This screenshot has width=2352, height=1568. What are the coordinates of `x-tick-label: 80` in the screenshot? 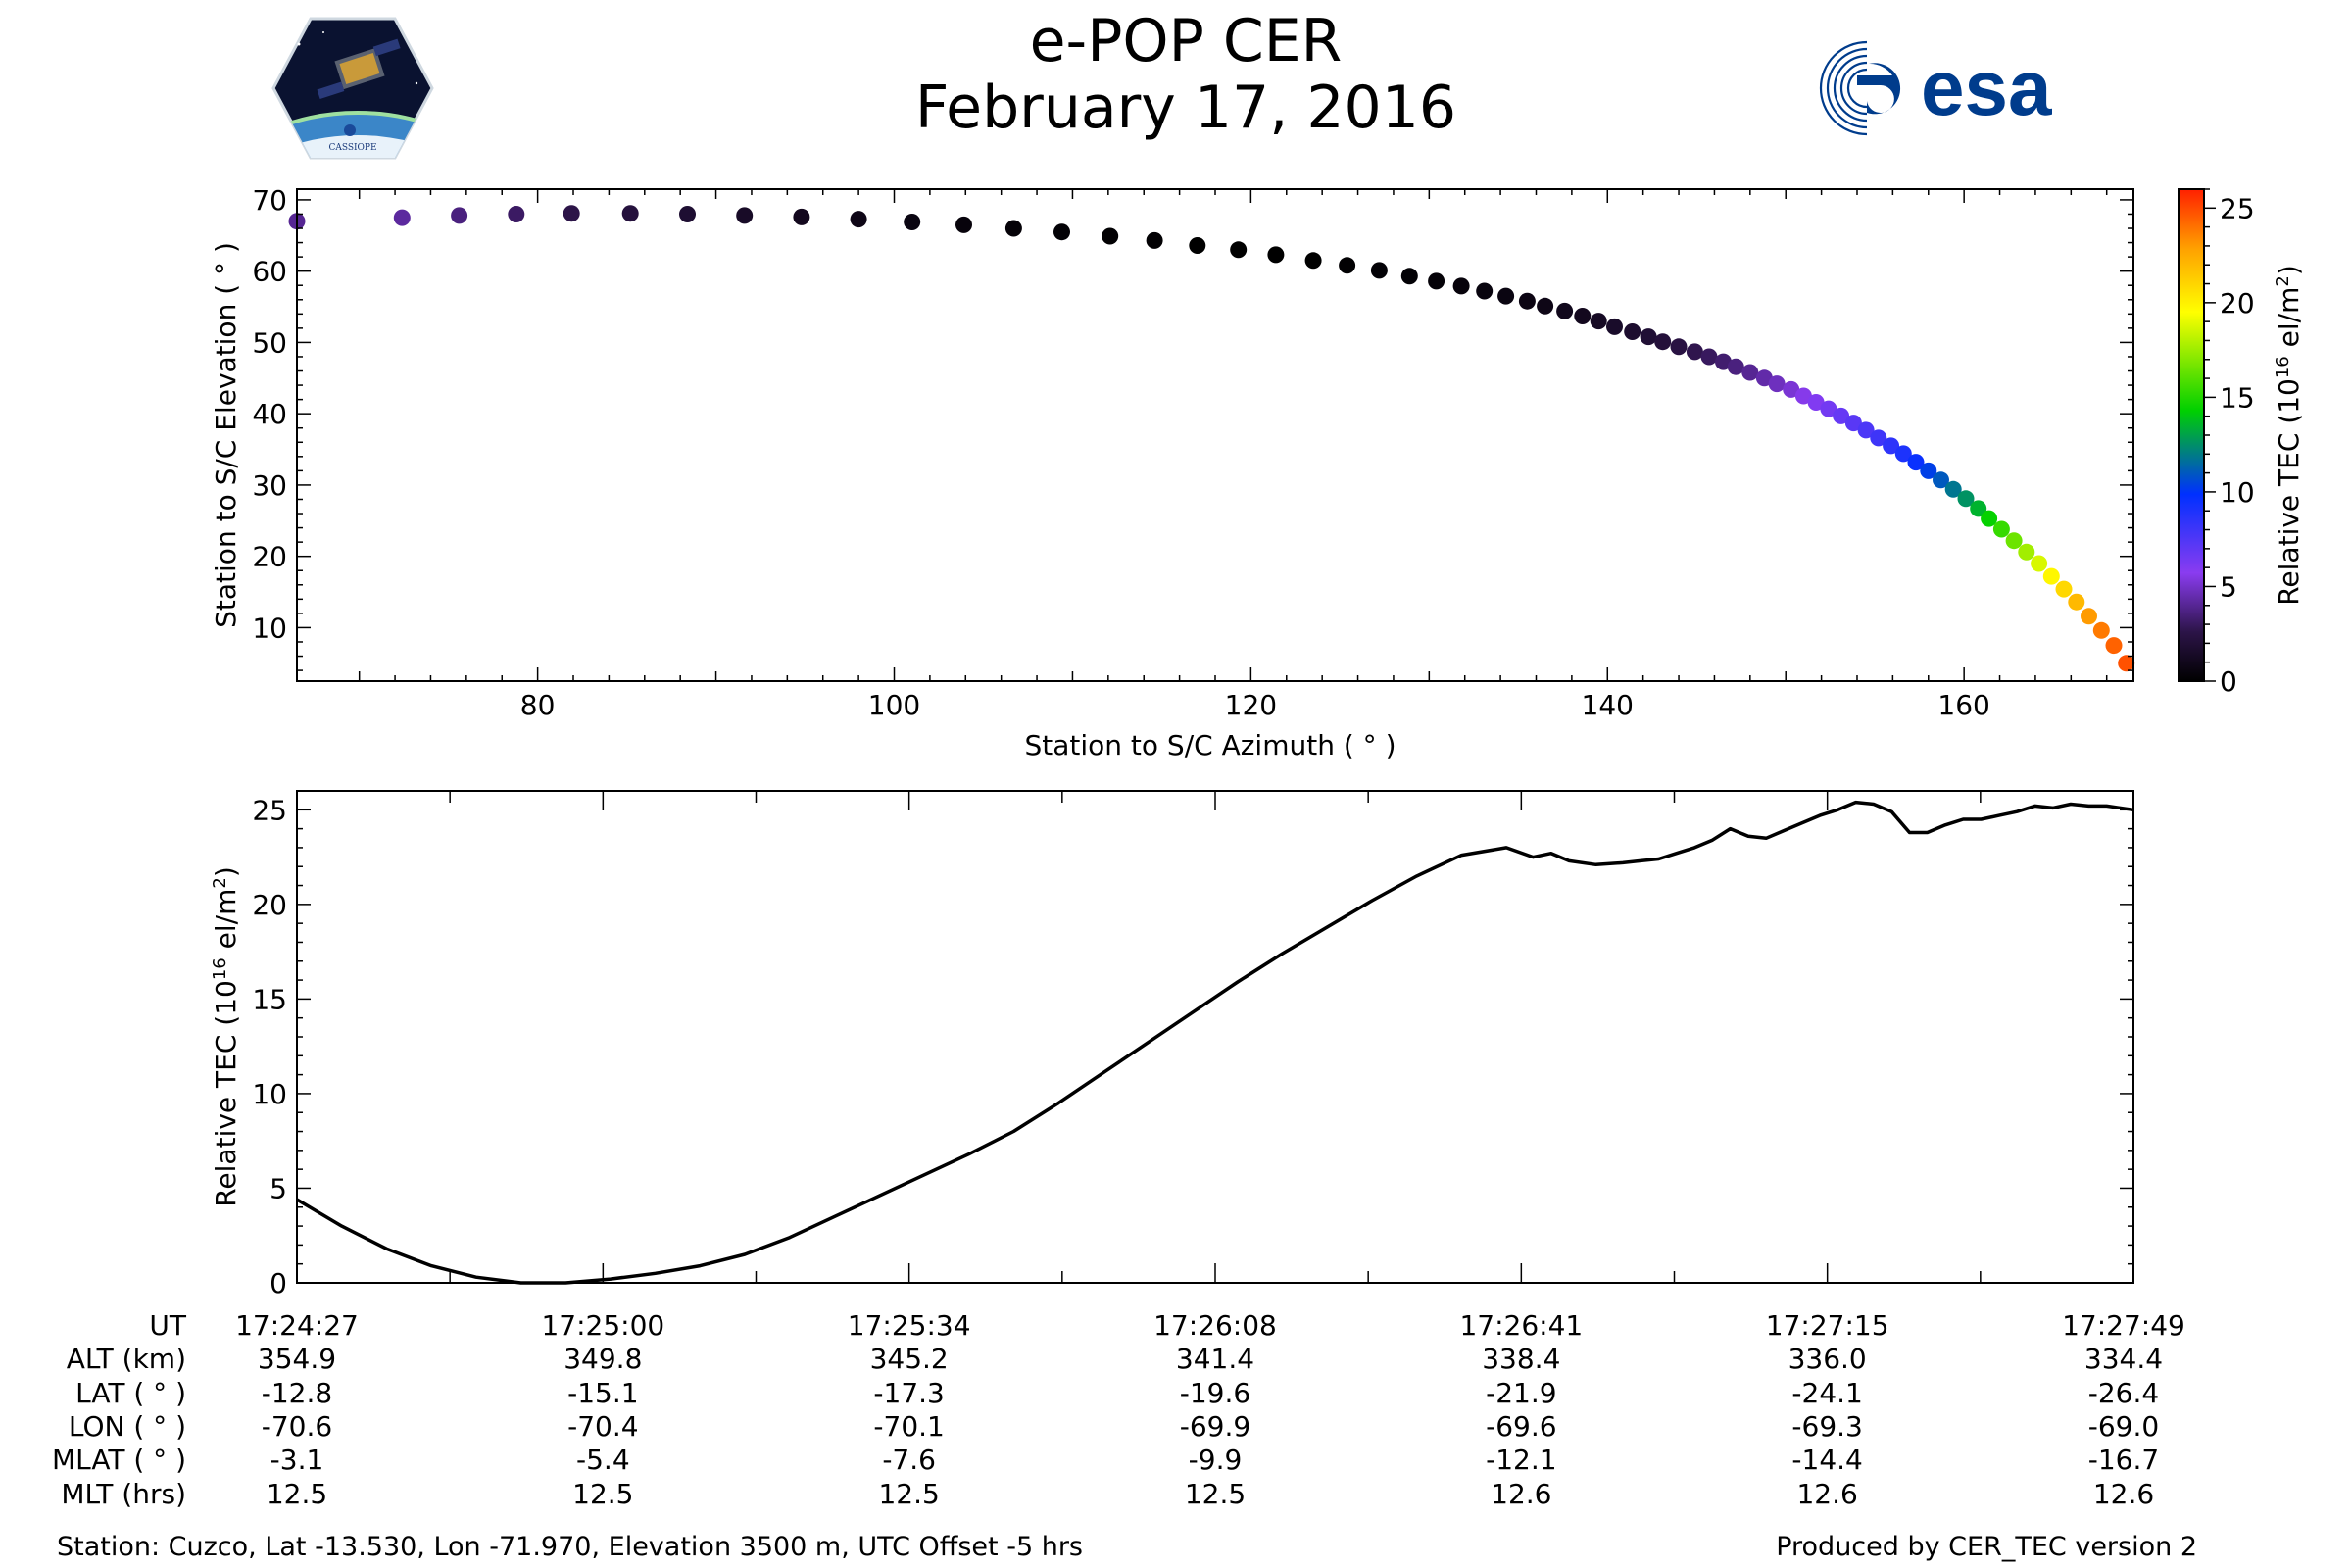 It's located at (538, 705).